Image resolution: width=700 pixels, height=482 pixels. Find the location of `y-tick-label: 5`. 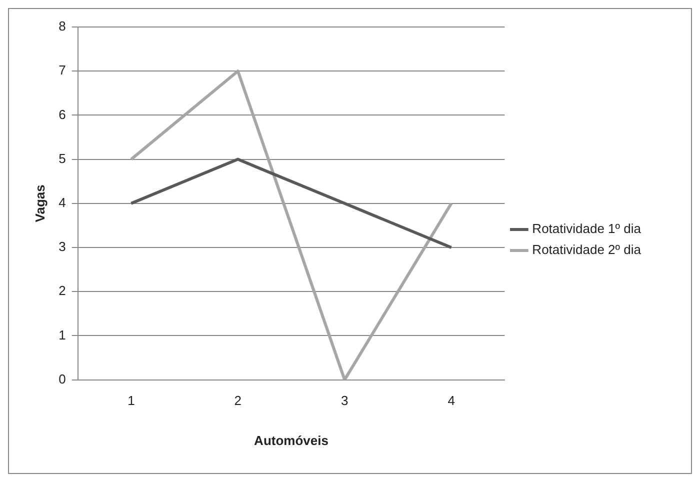

y-tick-label: 5 is located at coordinates (62, 158).